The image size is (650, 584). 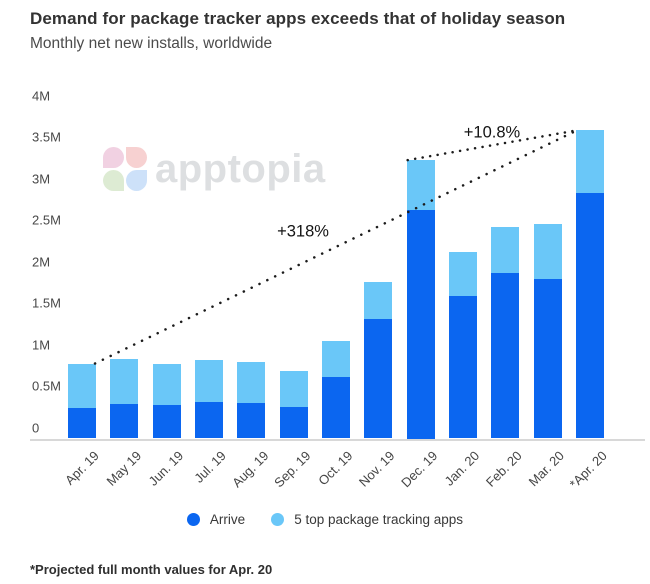 What do you see at coordinates (492, 132) in the screenshot?
I see `growth-annotation: +10.8%` at bounding box center [492, 132].